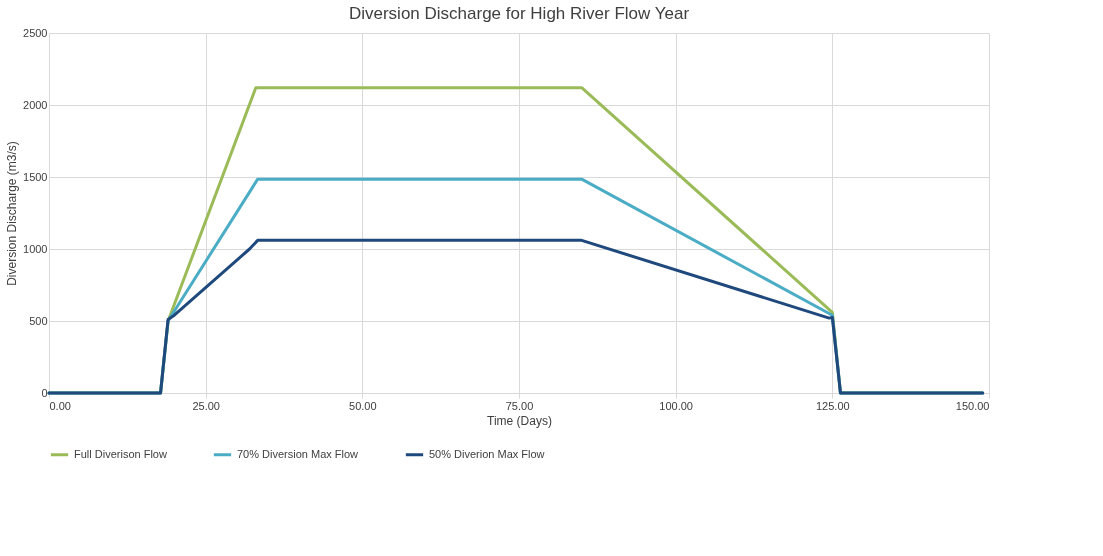 The width and height of the screenshot is (1103, 556). Describe the element at coordinates (676, 405) in the screenshot. I see `x-tick-label: 100.00` at that location.